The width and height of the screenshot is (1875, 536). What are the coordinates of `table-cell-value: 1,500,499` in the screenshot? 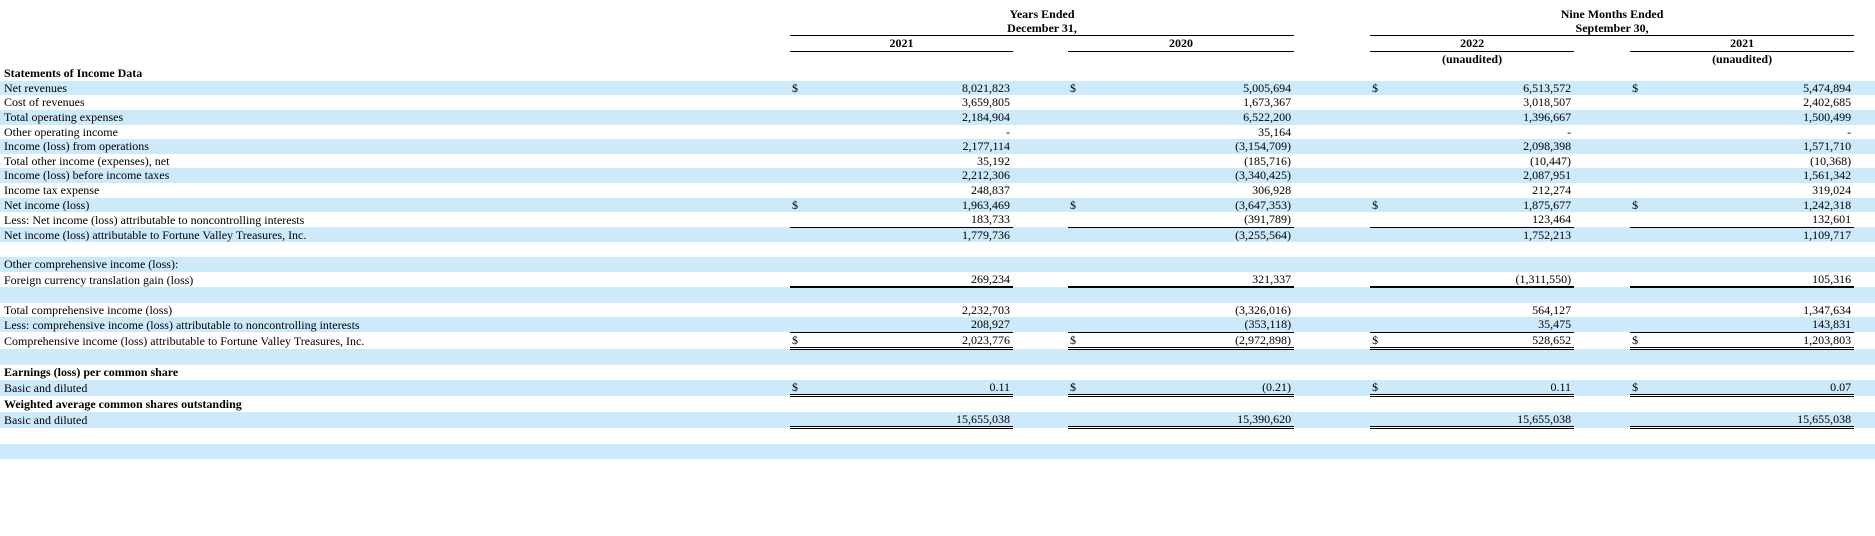 It's located at (1827, 117).